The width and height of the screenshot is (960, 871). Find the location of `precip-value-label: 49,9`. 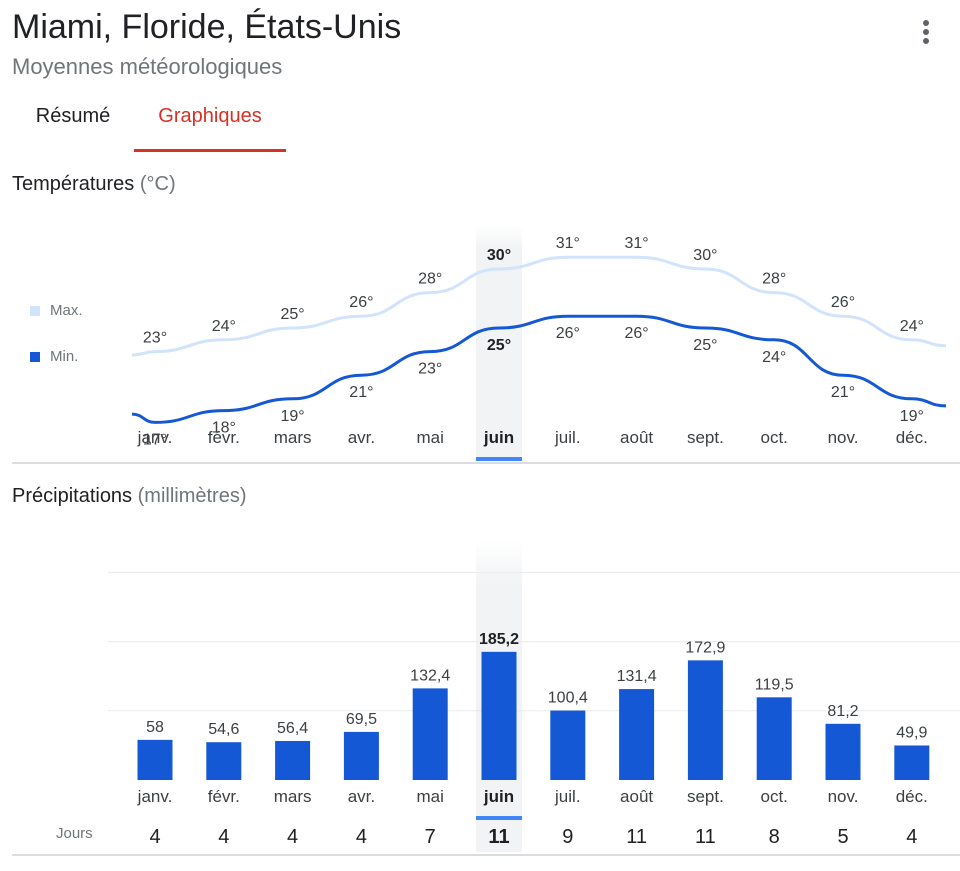

precip-value-label: 49,9 is located at coordinates (911, 732).